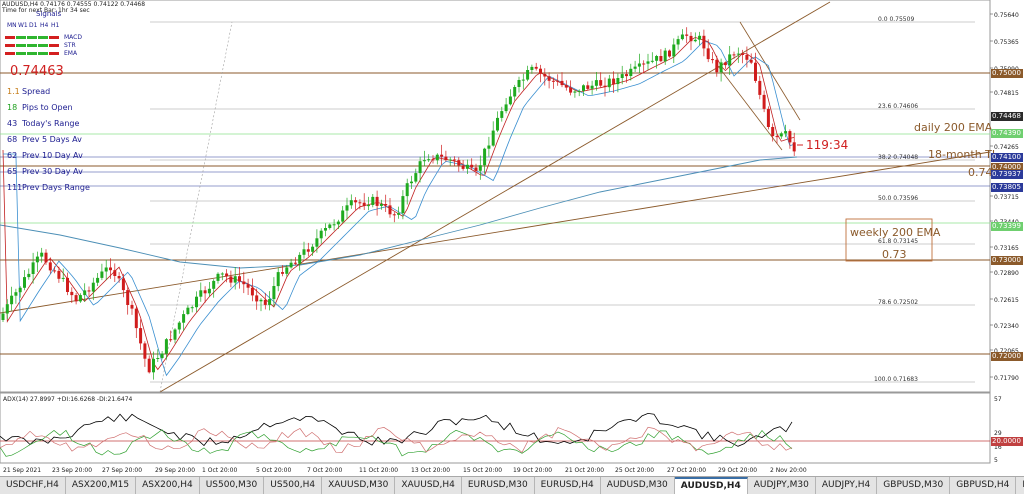  Describe the element at coordinates (1006, 351) in the screenshot. I see `price-tick-label: 0.72065` at that location.